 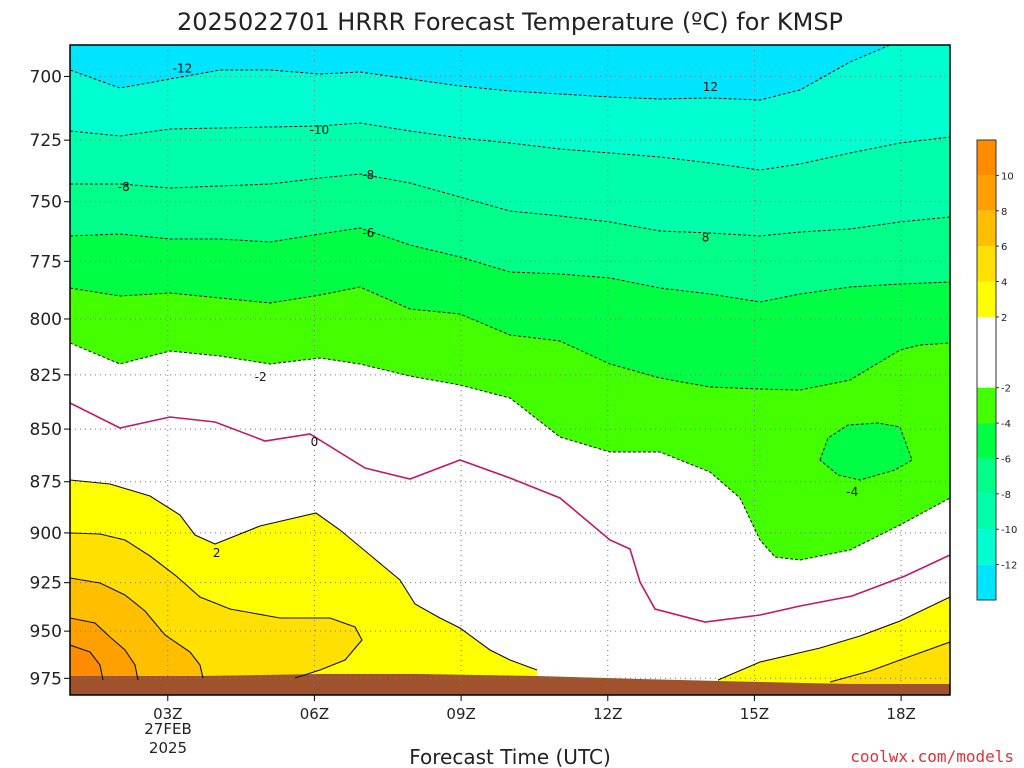 What do you see at coordinates (1006, 424) in the screenshot?
I see `colorbar-label: -4` at bounding box center [1006, 424].